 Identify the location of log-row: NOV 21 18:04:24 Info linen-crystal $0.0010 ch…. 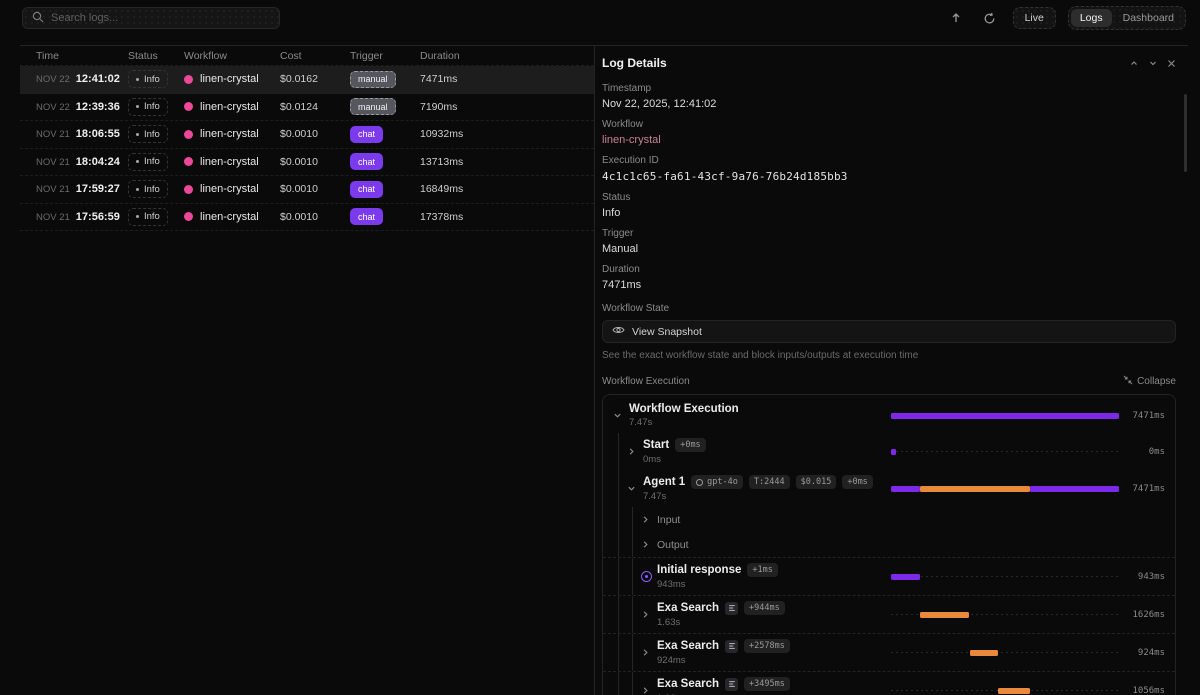
(307, 162).